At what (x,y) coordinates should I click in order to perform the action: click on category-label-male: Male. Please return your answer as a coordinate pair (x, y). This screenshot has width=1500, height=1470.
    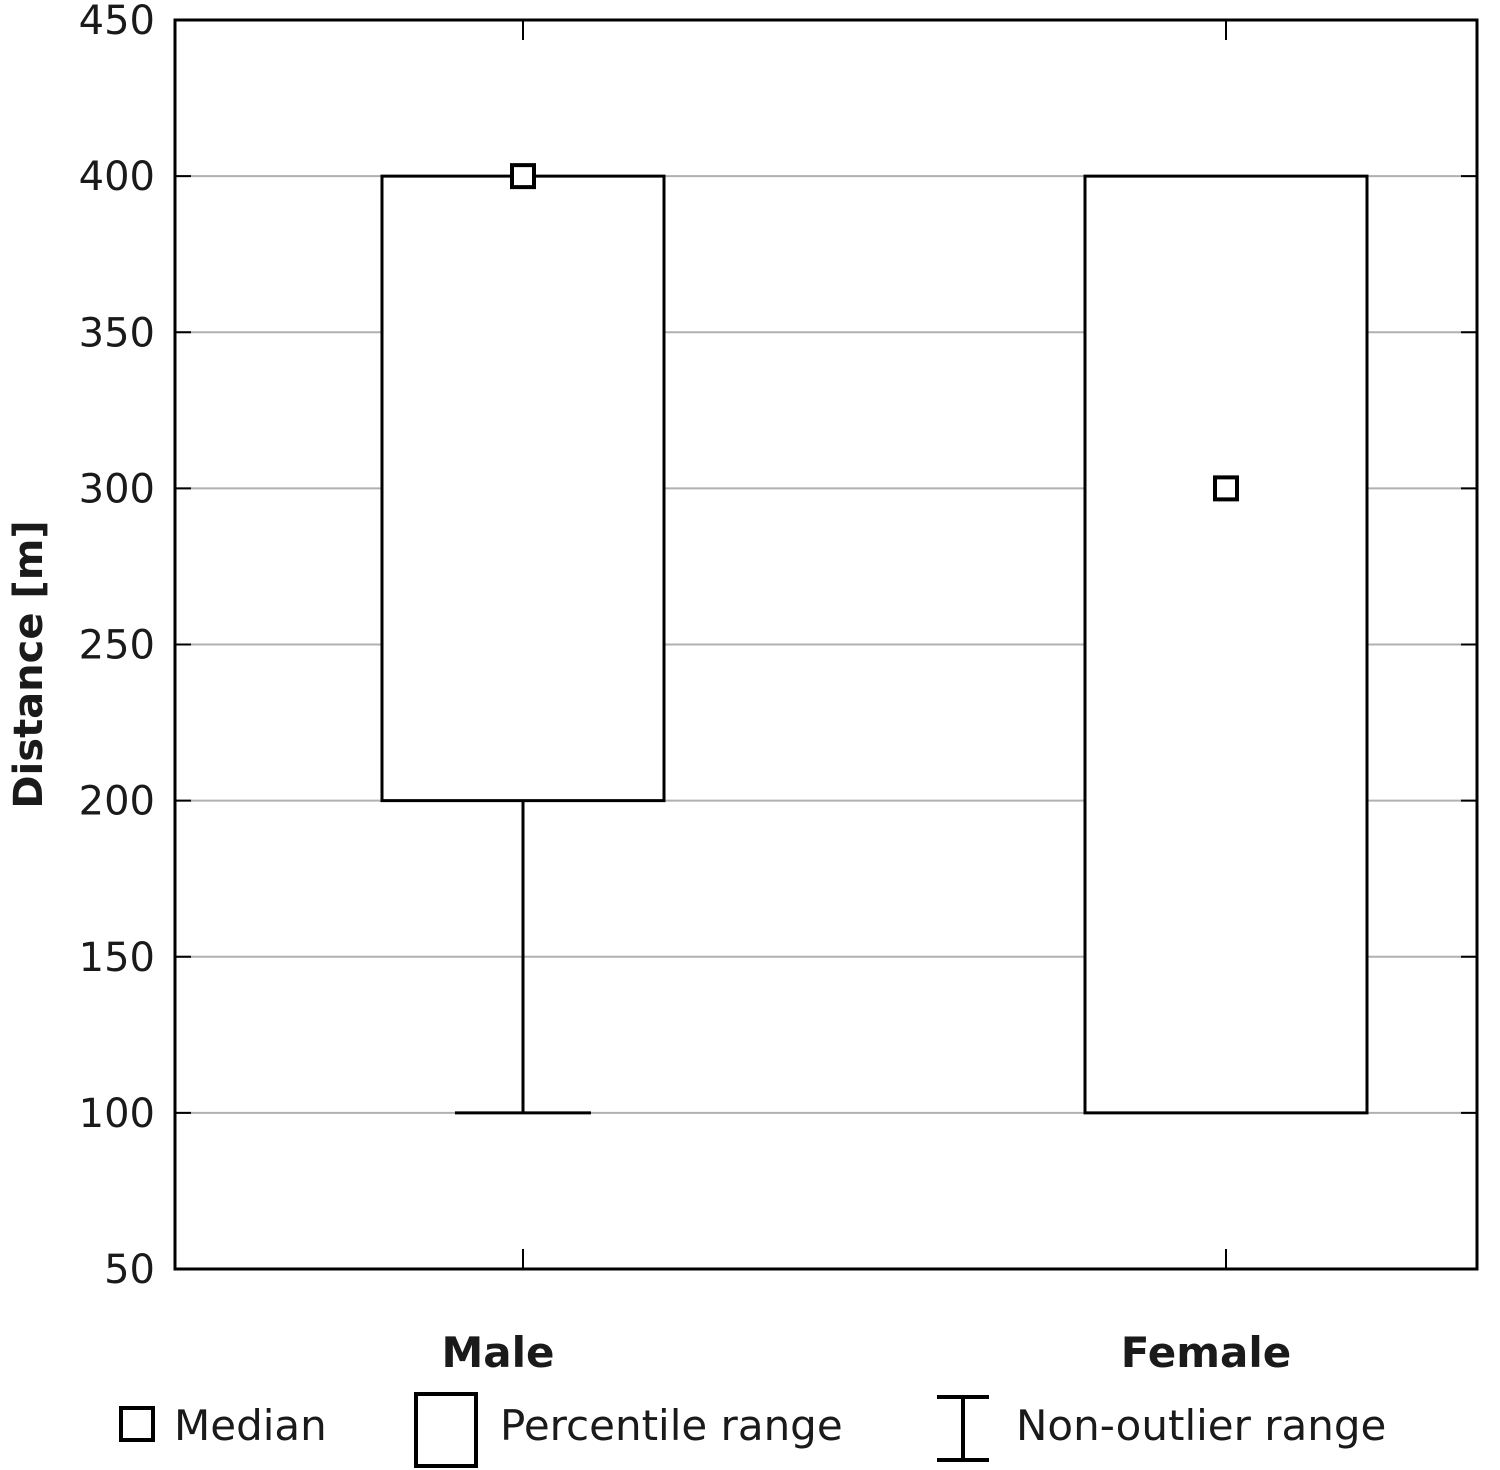
    Looking at the image, I should click on (497, 1352).